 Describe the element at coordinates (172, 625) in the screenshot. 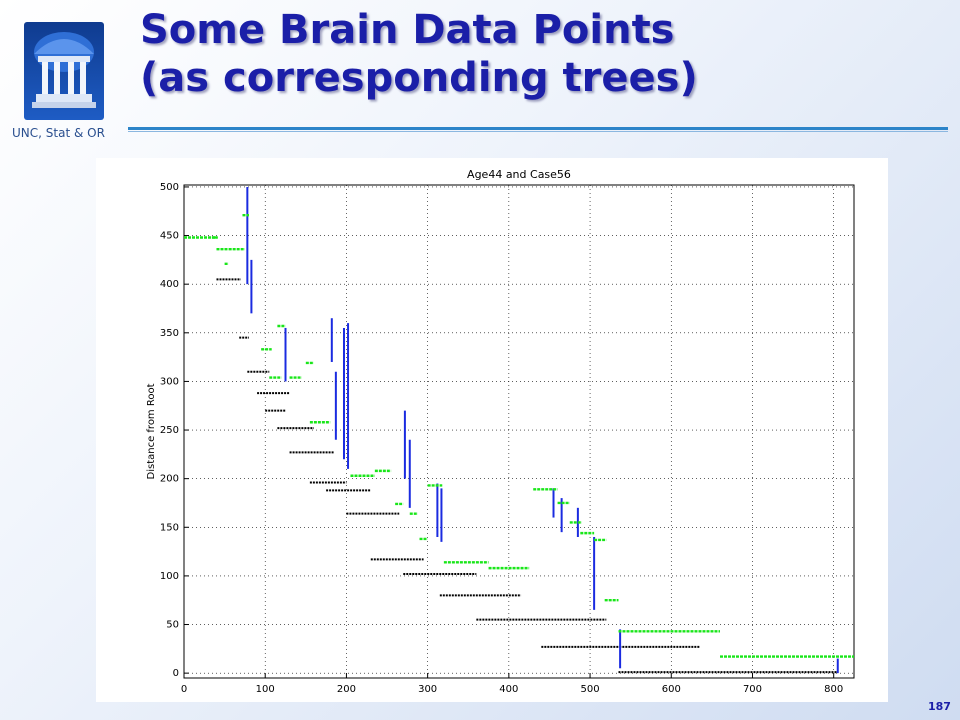

I see `y-tick-label: 50` at that location.